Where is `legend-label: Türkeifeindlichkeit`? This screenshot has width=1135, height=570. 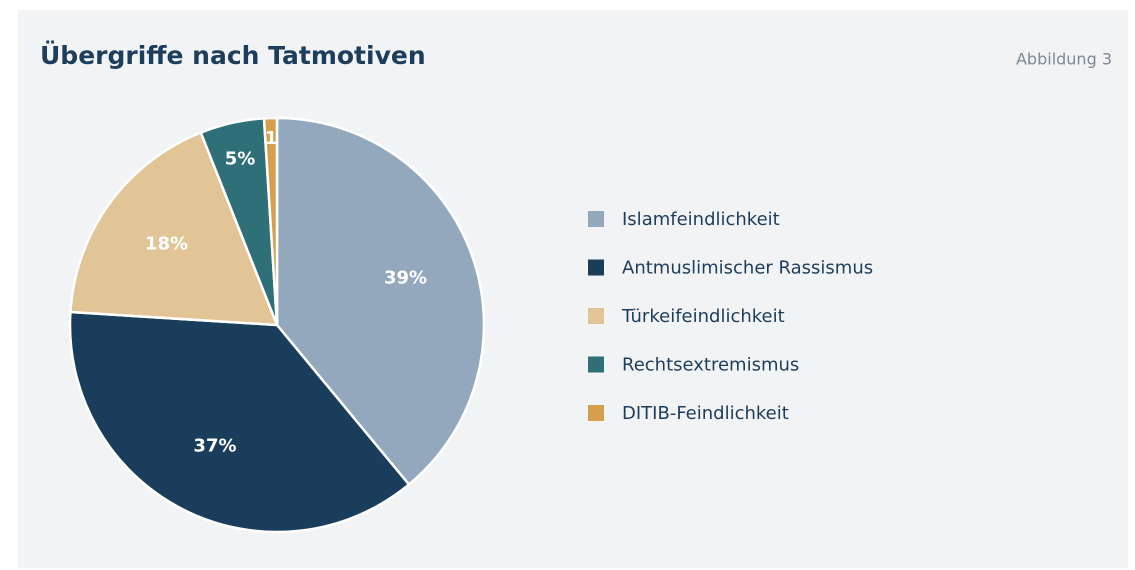
legend-label: Türkeifeindlichkeit is located at coordinates (703, 316).